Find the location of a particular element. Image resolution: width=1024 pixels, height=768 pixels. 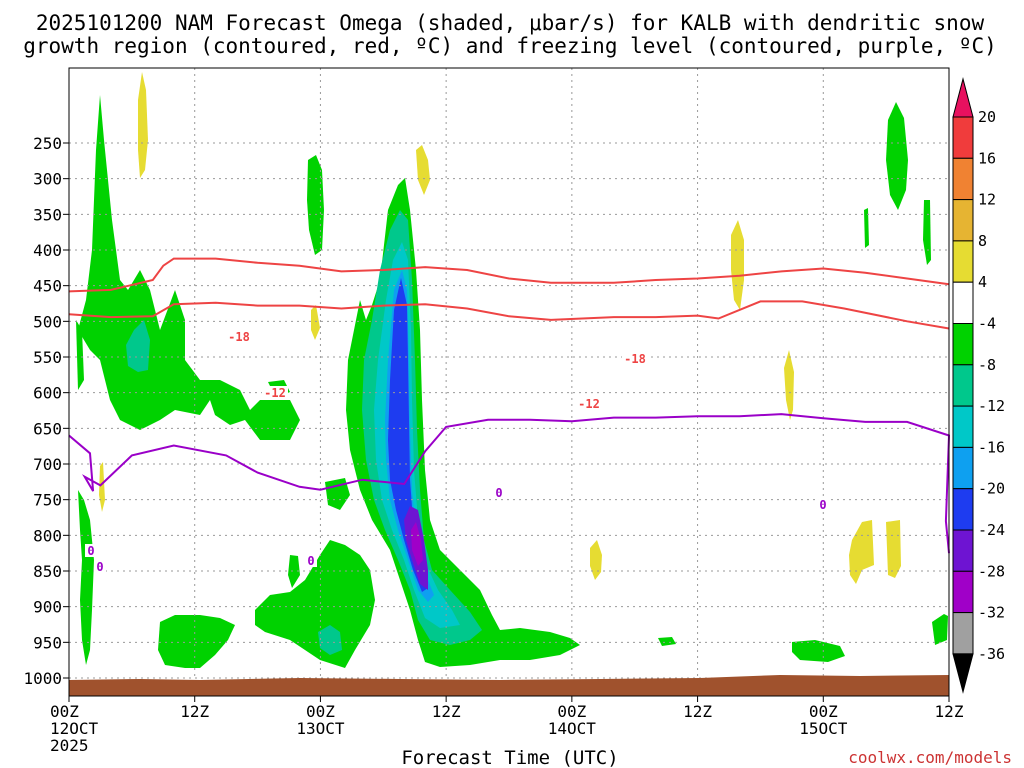

dgz-lower-label-2: -12 is located at coordinates (589, 404).